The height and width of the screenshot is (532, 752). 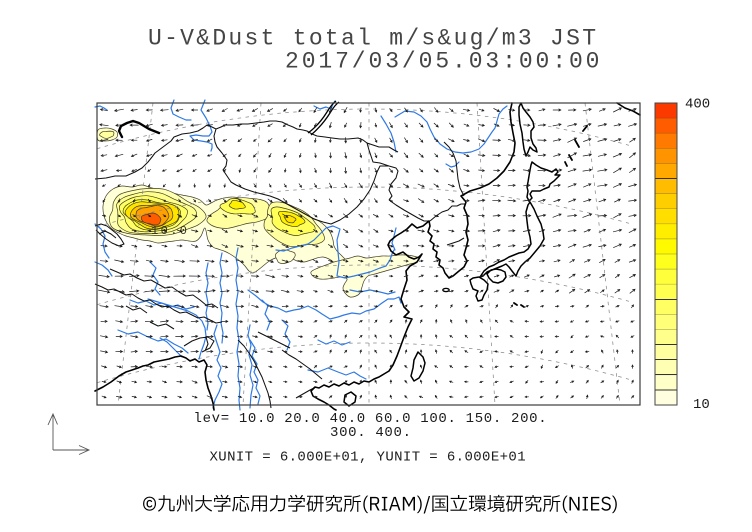 I want to click on svg-text: 400, so click(x=697, y=104).